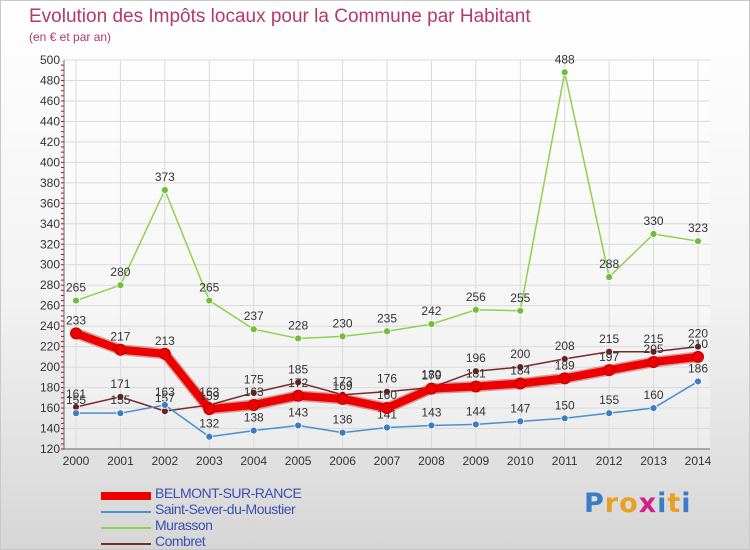  Describe the element at coordinates (594, 503) in the screenshot. I see `logo-letter: P` at that location.